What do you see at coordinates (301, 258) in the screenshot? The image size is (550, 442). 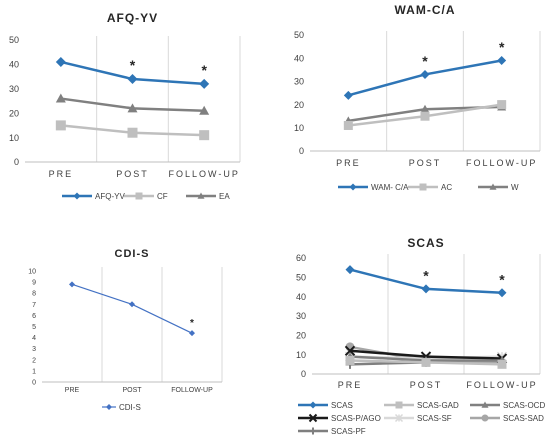 I see `y-tick-label: 60` at bounding box center [301, 258].